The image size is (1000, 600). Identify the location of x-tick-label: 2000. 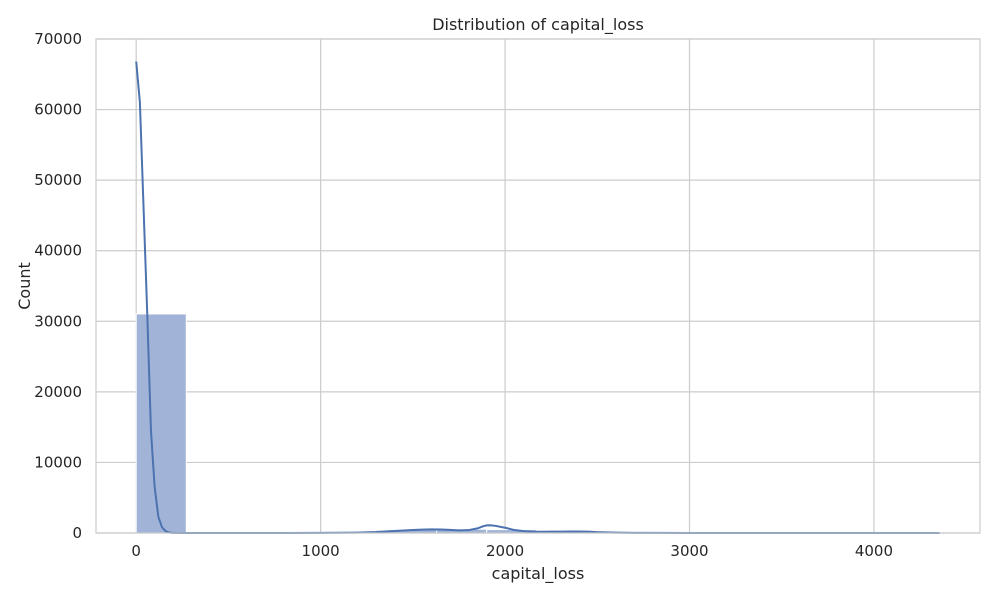
(505, 551).